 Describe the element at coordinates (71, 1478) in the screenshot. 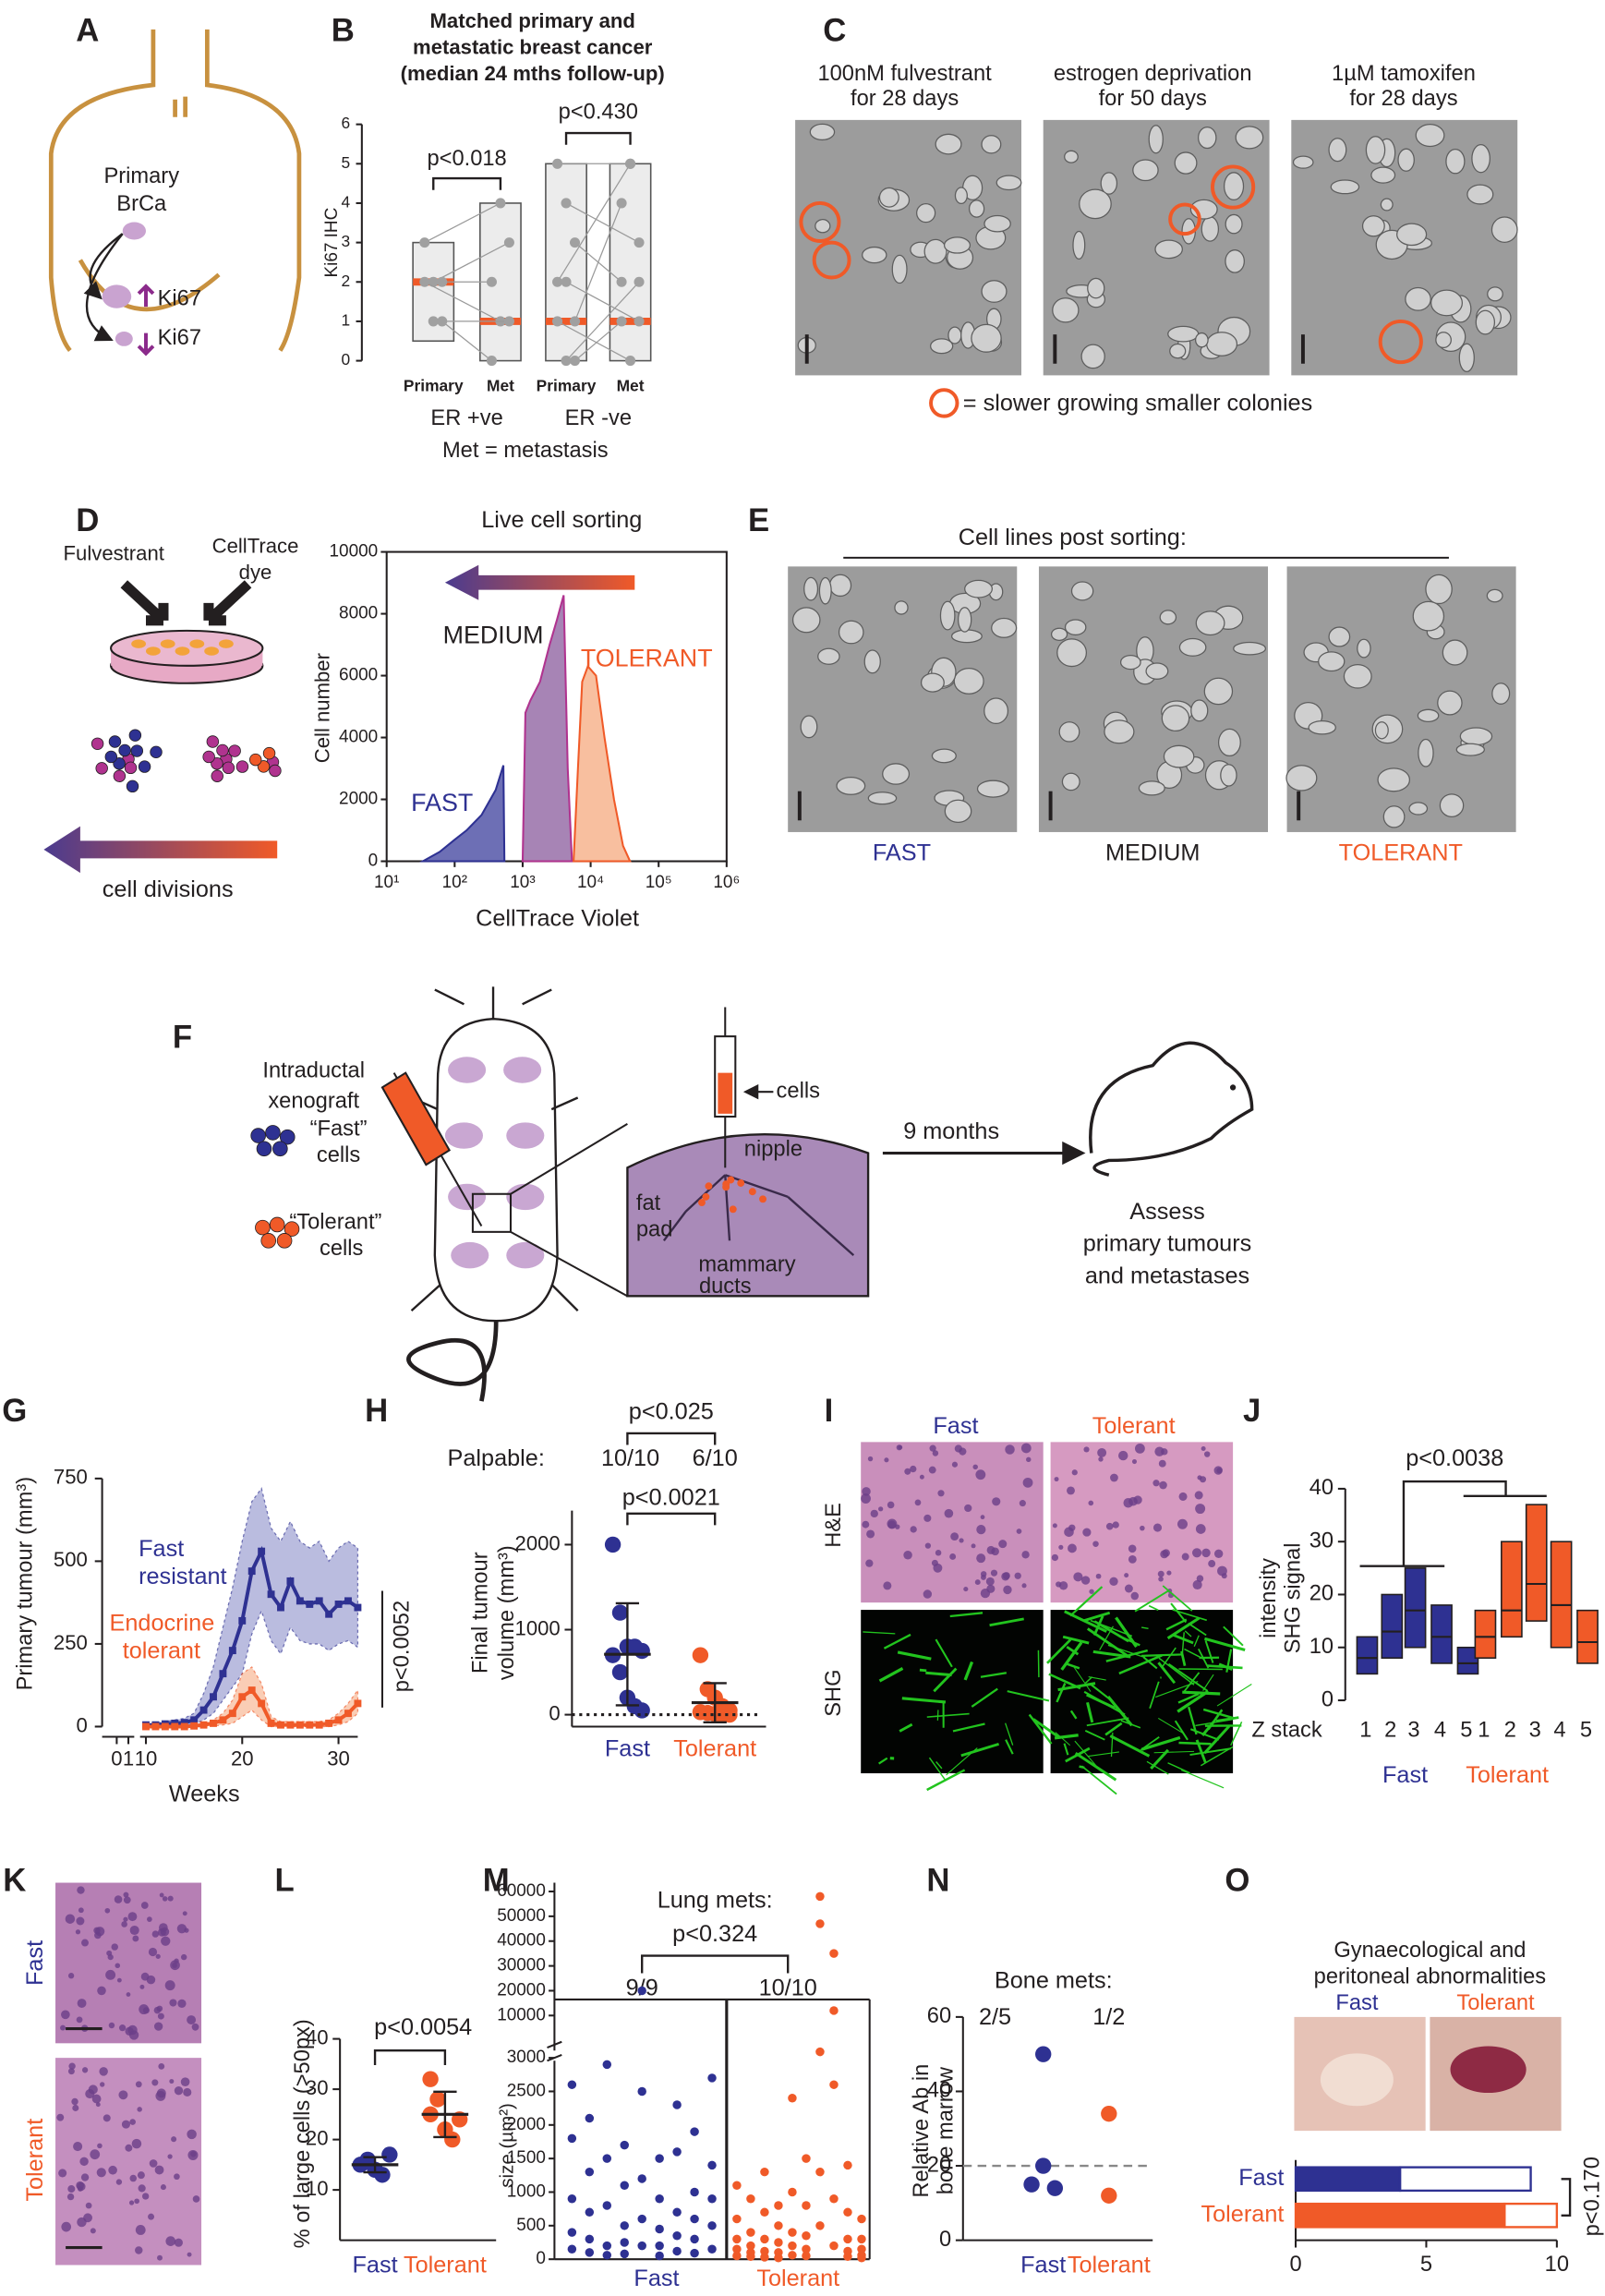

I see `y-tick-label: 750` at that location.